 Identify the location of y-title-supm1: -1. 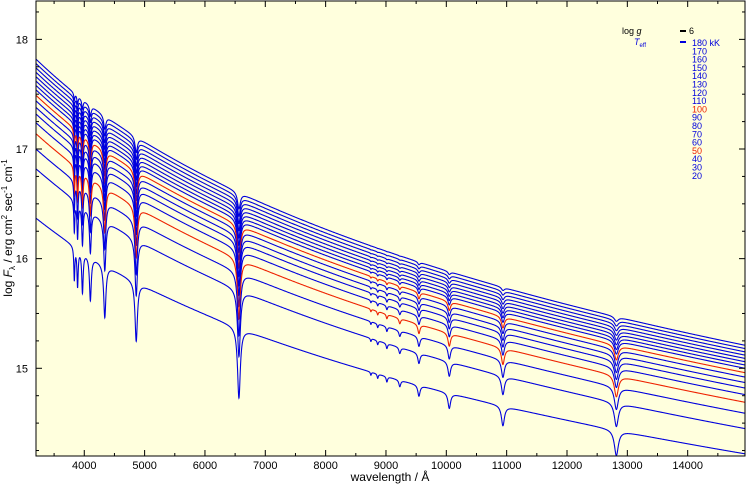
(4, 189).